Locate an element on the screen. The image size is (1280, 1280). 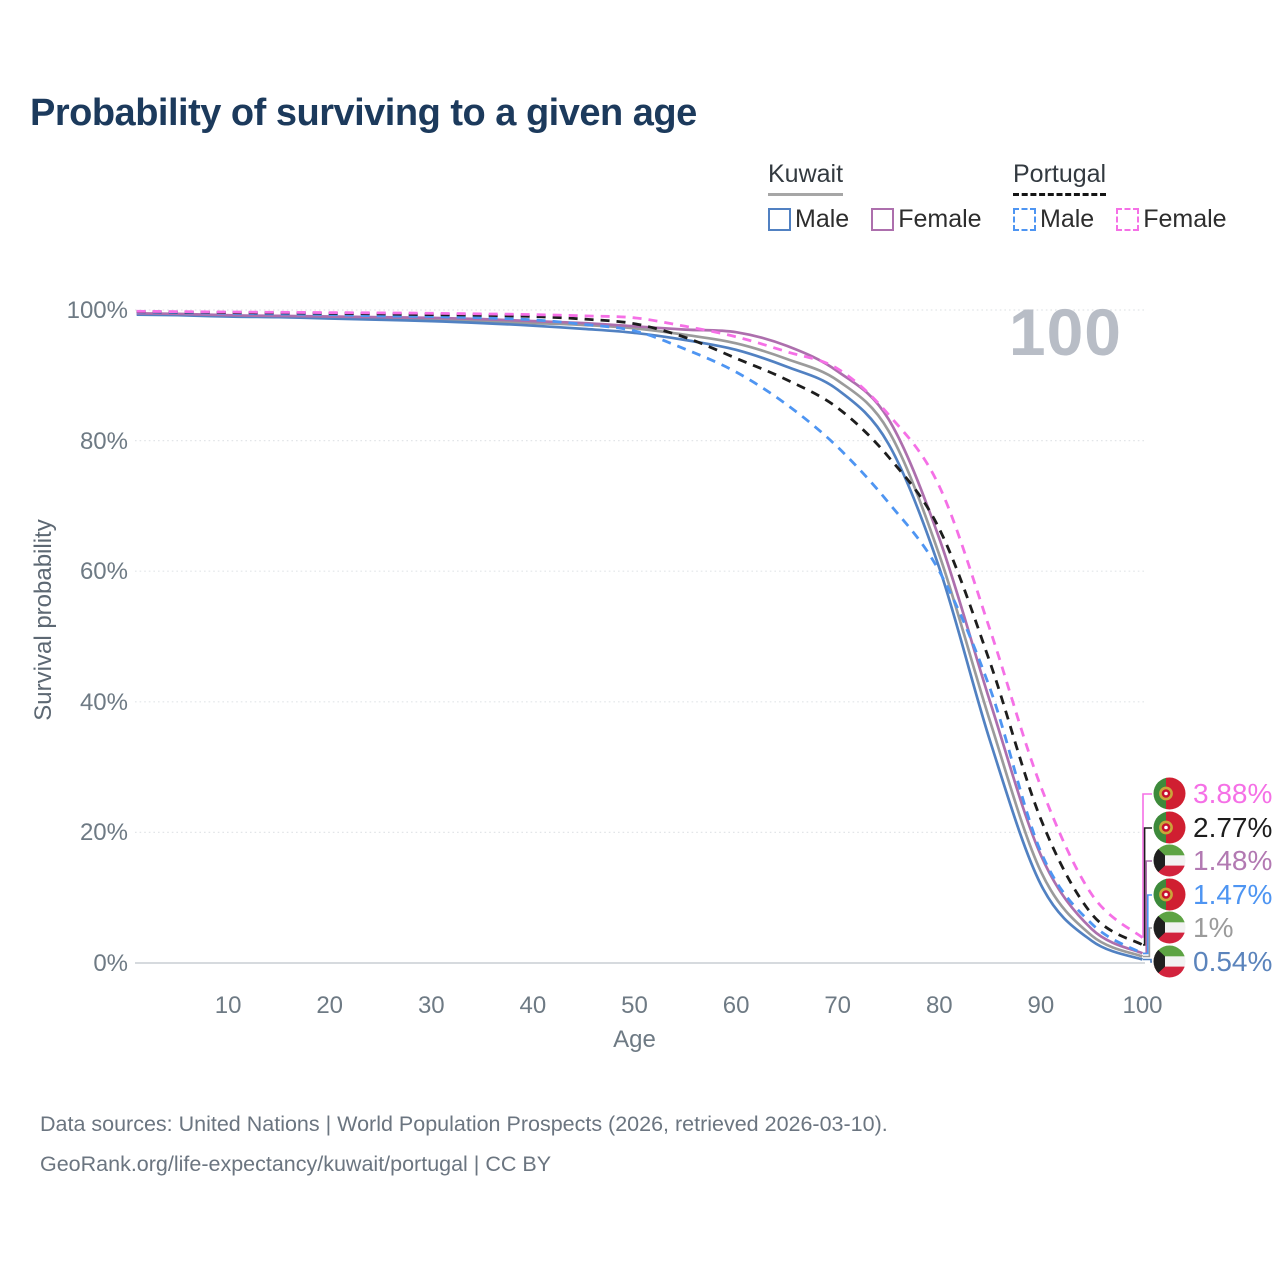
legend-group-portugal: Portugal Male Female is located at coordinates (1120, 197).